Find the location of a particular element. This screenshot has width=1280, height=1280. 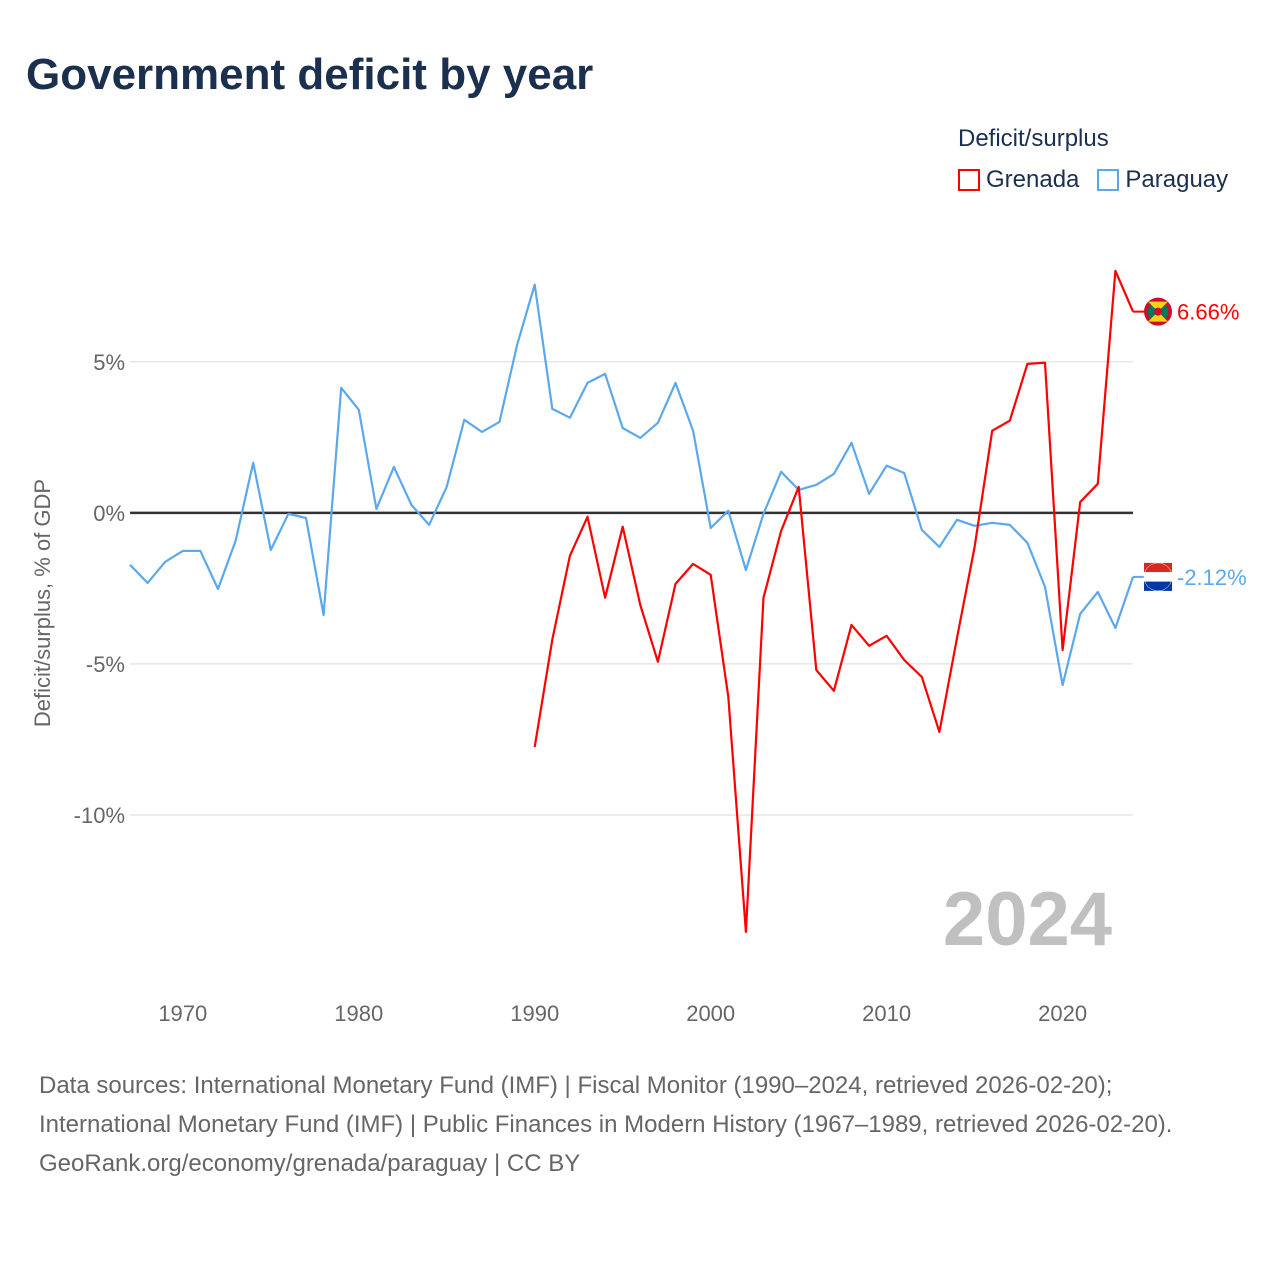

legend-swatch-grenada is located at coordinates (969, 180).